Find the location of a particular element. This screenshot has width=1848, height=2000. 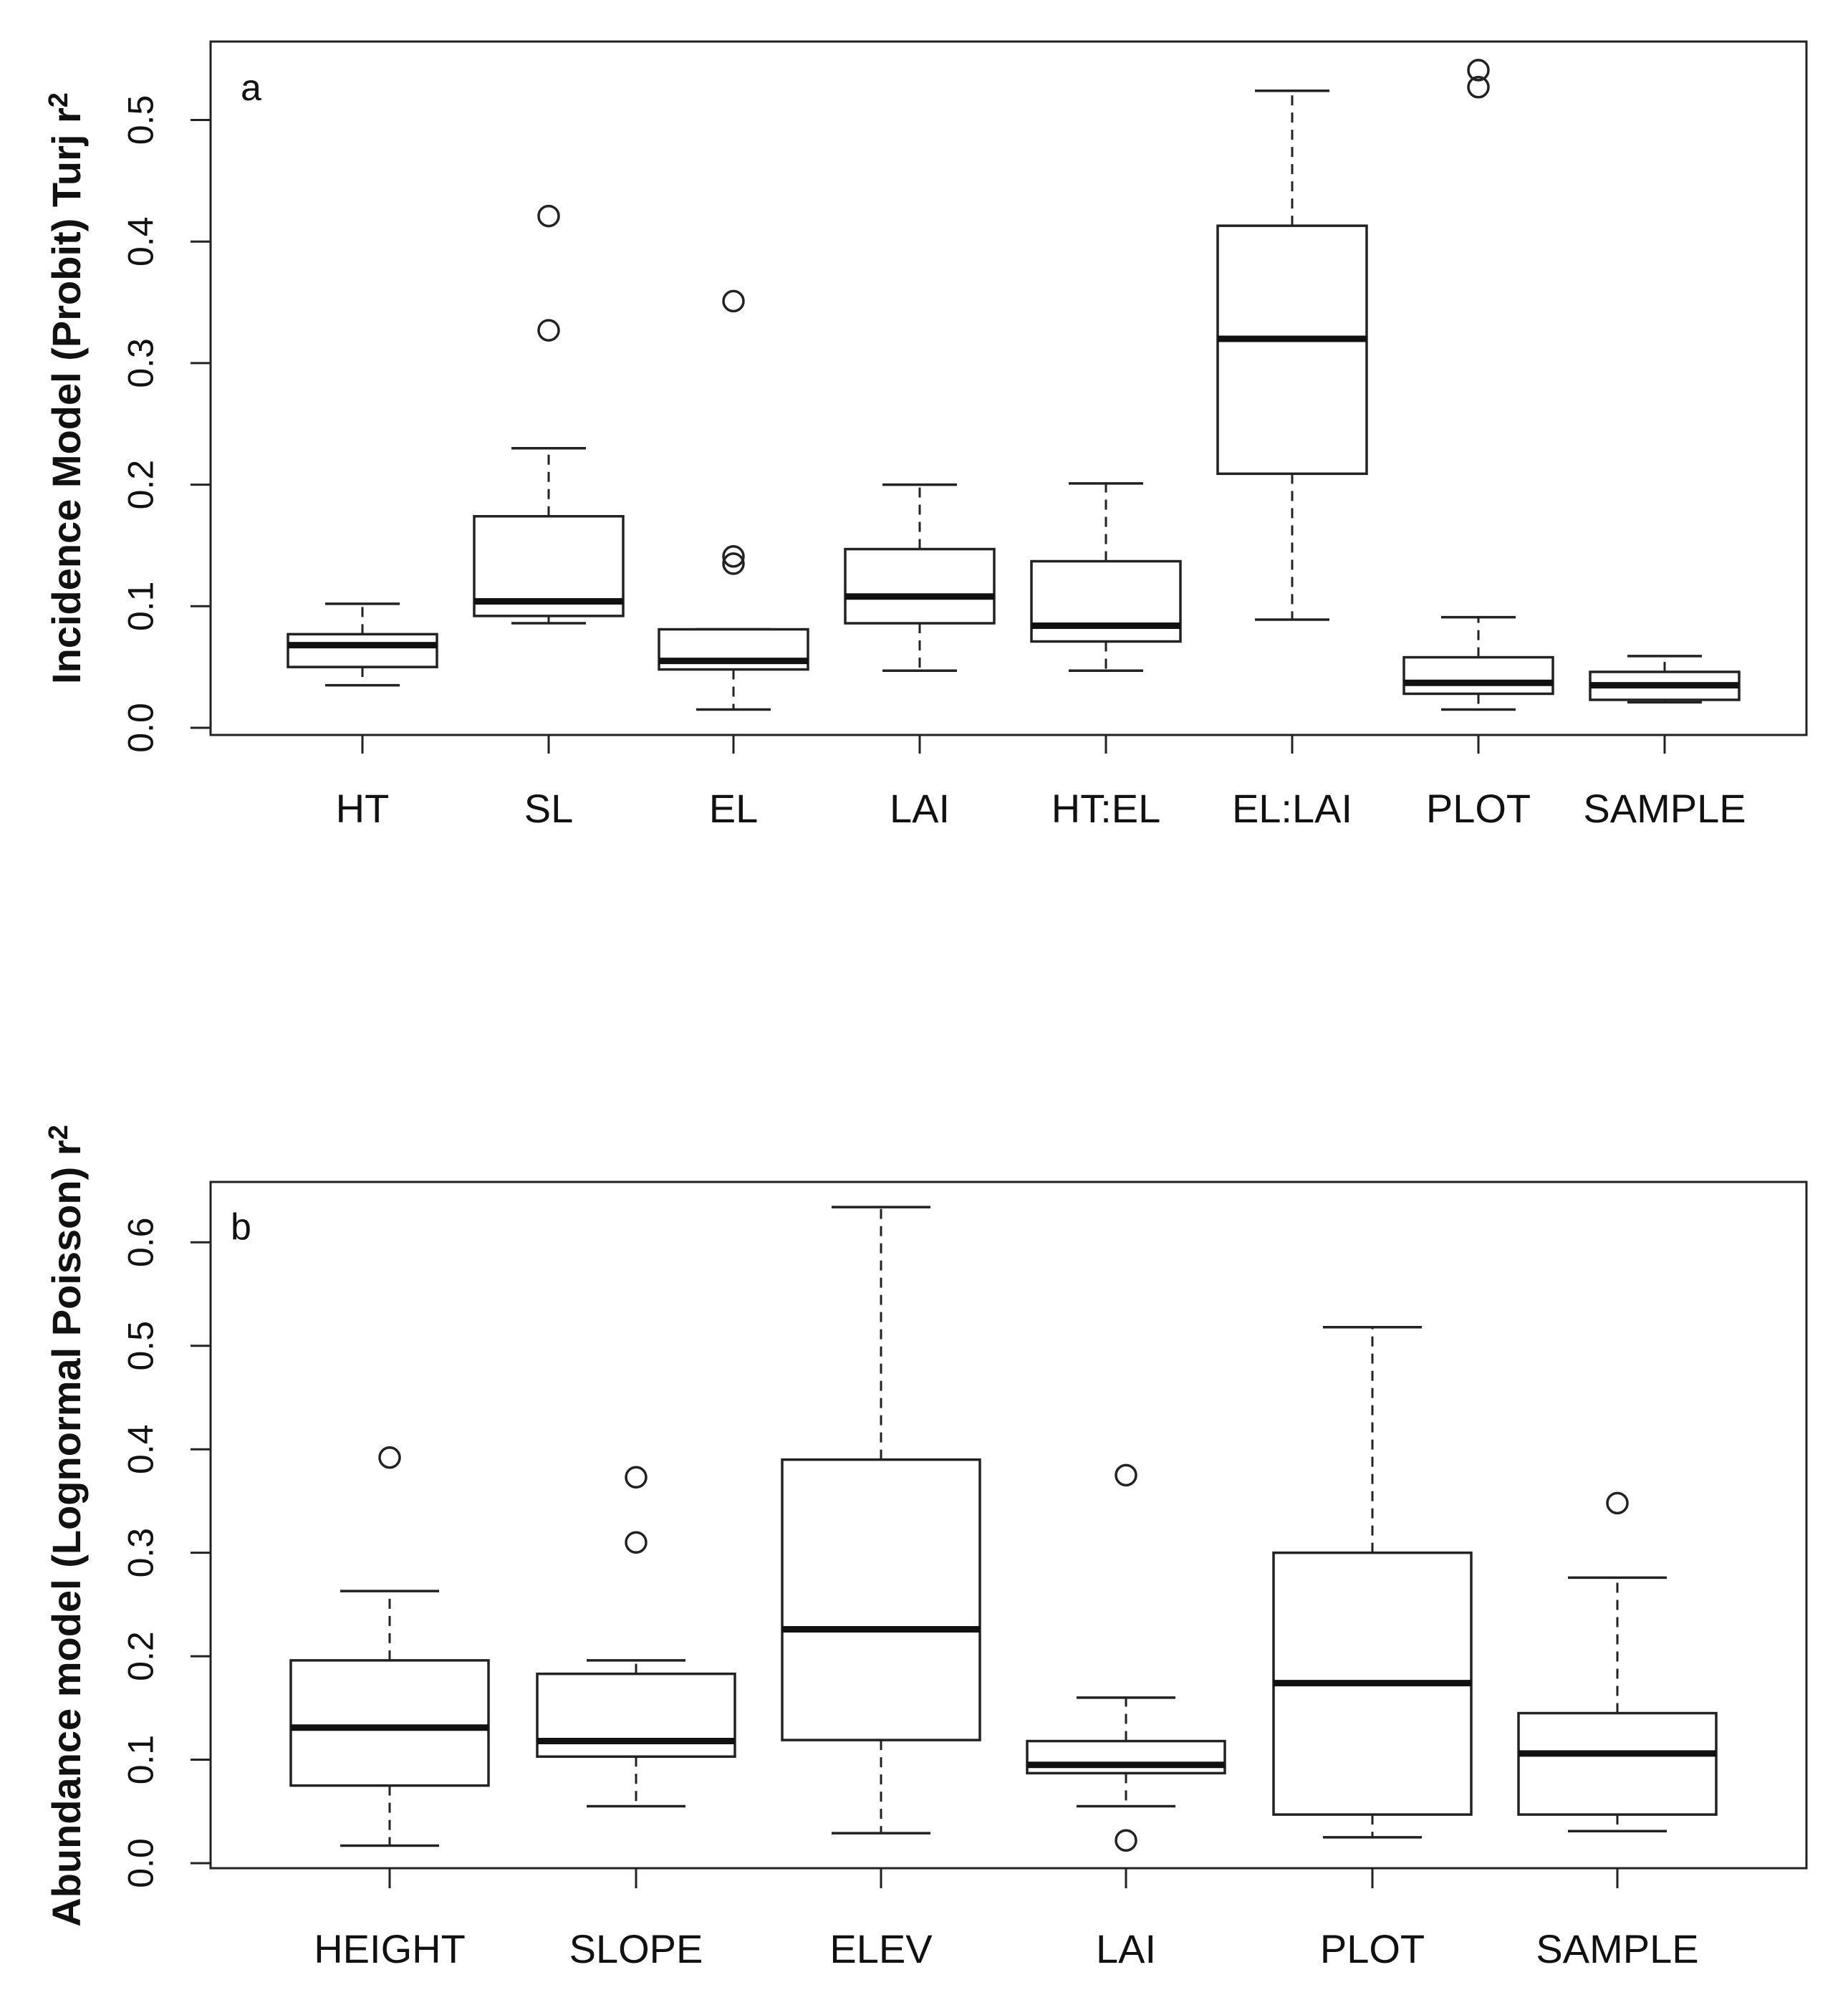

panel-b-y-axis: 0.0 0.1 0.2 0.3 0.4 0.5 0.6 is located at coordinates (166, 1553).